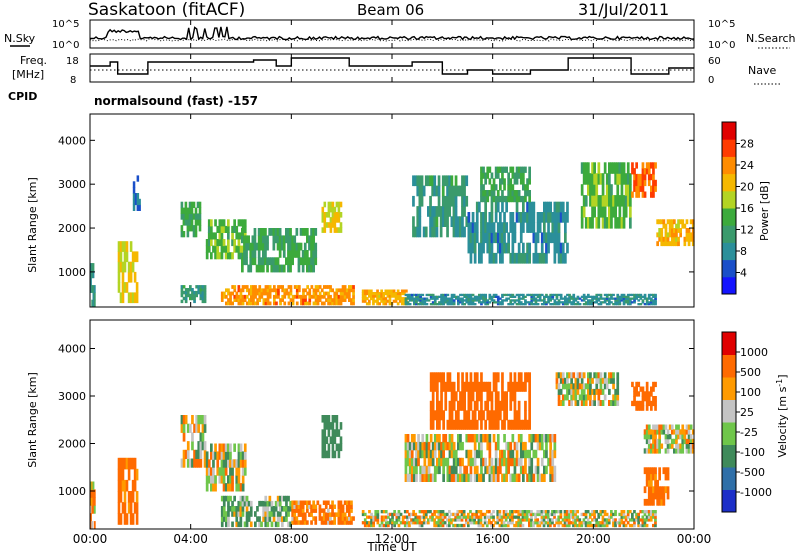  What do you see at coordinates (396, 69) in the screenshot?
I see `frequency-panel: Freq. [MHz] 18 8 60 0 Nave` at bounding box center [396, 69].